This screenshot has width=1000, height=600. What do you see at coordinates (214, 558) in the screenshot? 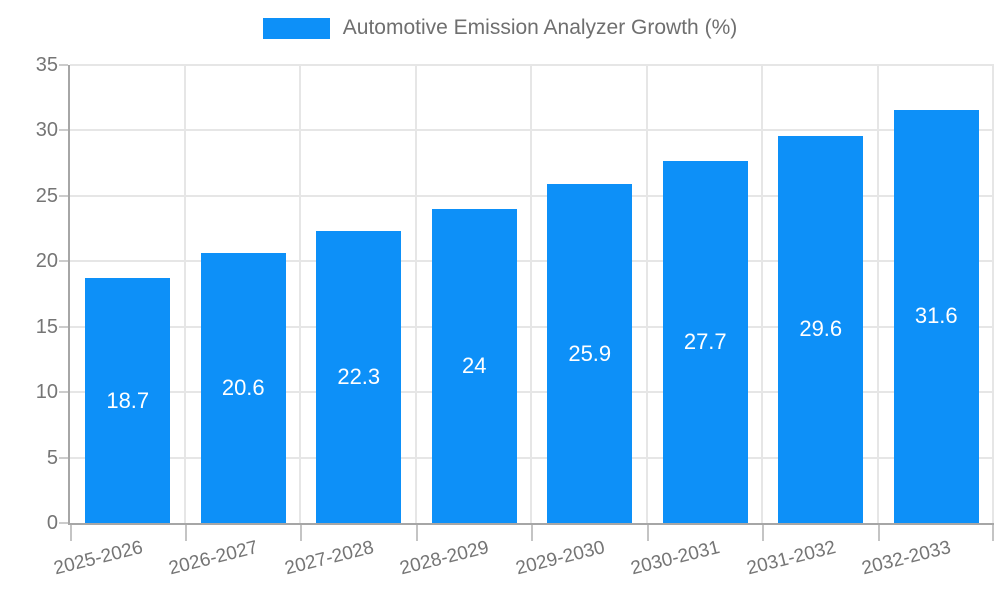
I see `x-tick-label-2026-2027: 2026-2027` at bounding box center [214, 558].